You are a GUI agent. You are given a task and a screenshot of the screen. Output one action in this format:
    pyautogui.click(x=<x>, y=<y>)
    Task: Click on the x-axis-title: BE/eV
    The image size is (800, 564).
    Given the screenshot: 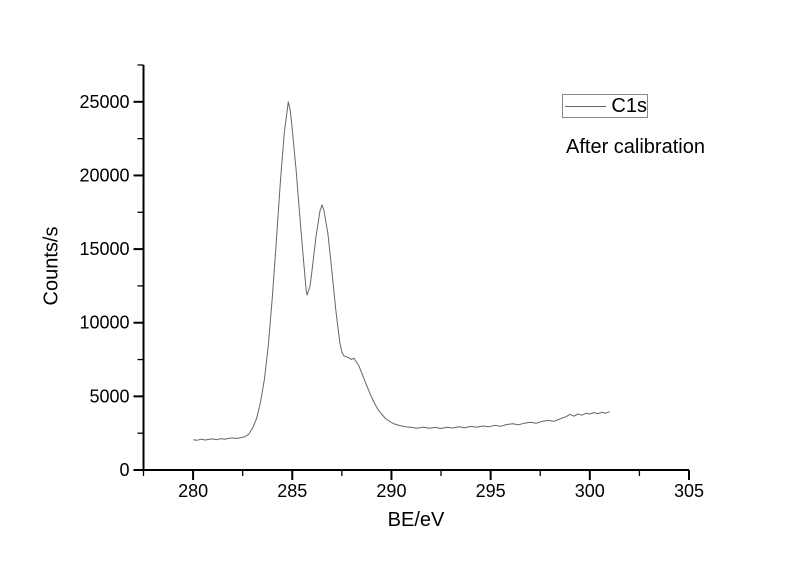 What is the action you would take?
    pyautogui.click(x=416, y=520)
    